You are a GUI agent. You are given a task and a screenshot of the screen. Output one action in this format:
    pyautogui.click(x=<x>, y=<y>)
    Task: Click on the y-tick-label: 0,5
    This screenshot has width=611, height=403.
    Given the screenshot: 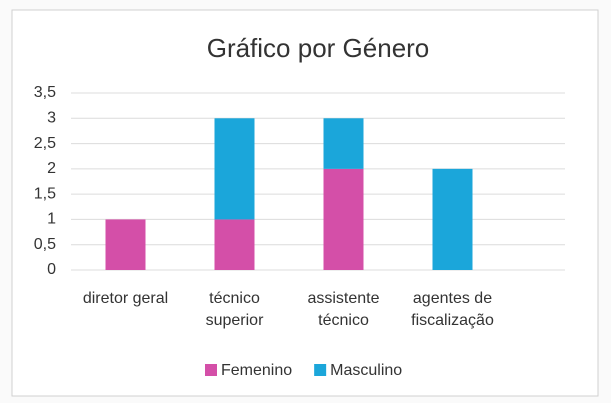 What is the action you would take?
    pyautogui.click(x=45, y=244)
    